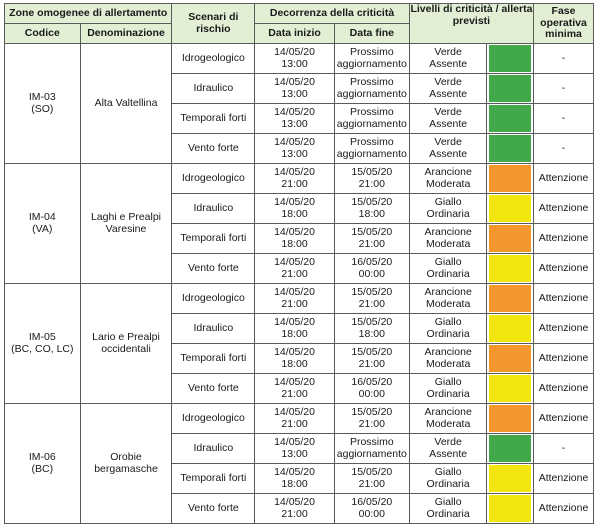 Image resolution: width=594 pixels, height=524 pixels. I want to click on start-header: Data inizio, so click(294, 33).